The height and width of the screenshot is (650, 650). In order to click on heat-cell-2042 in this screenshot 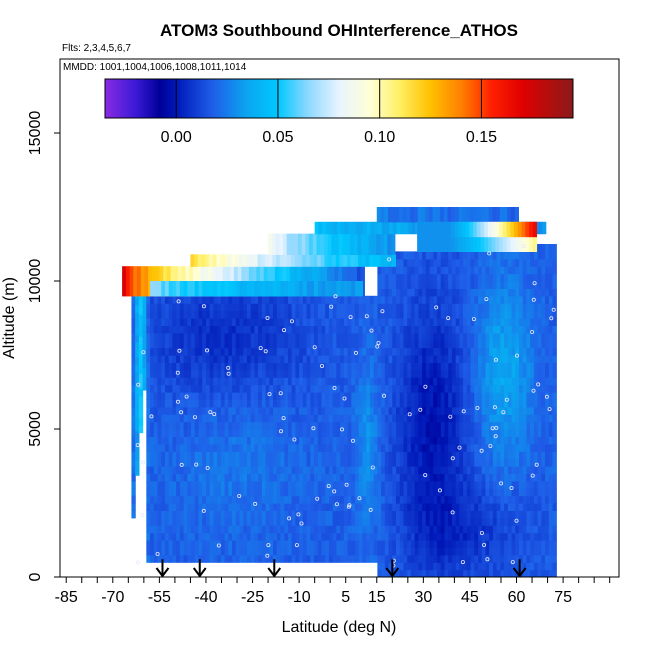, I will do `click(349, 499)`.